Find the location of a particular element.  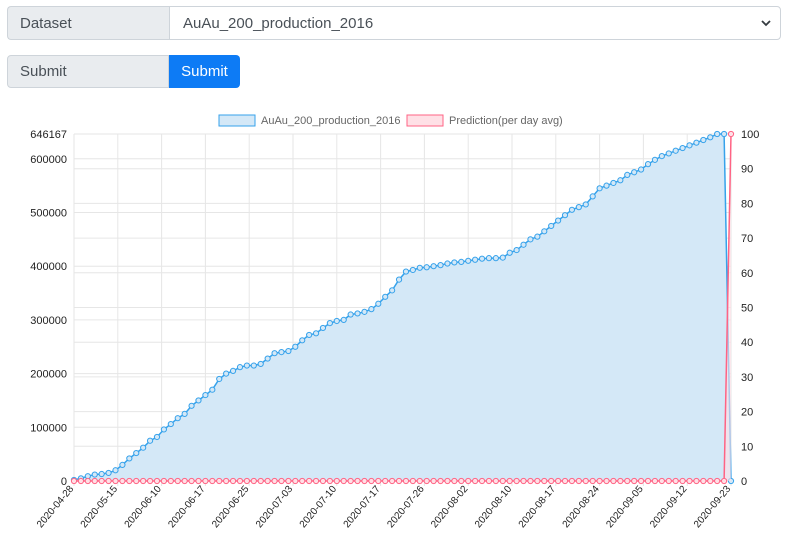

x-tick-label: 2020-06-17 is located at coordinates (187, 507).